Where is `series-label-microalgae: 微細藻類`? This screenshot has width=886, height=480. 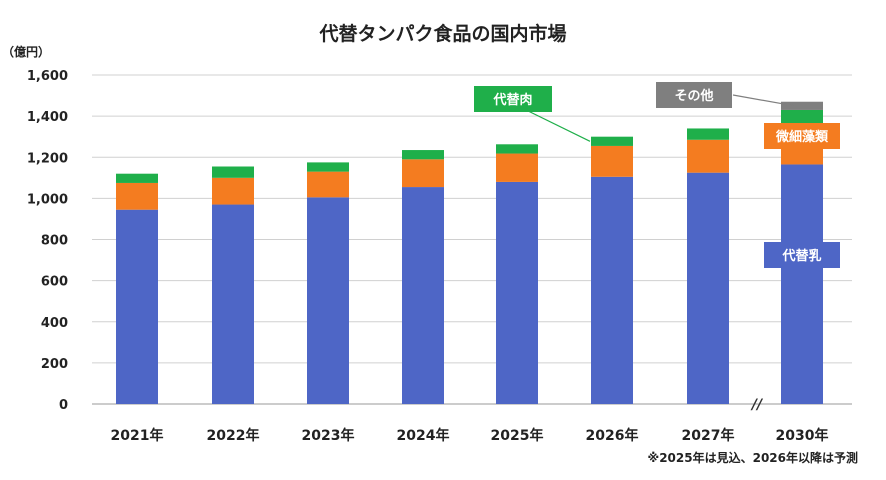
series-label-microalgae: 微細藻類 is located at coordinates (802, 137).